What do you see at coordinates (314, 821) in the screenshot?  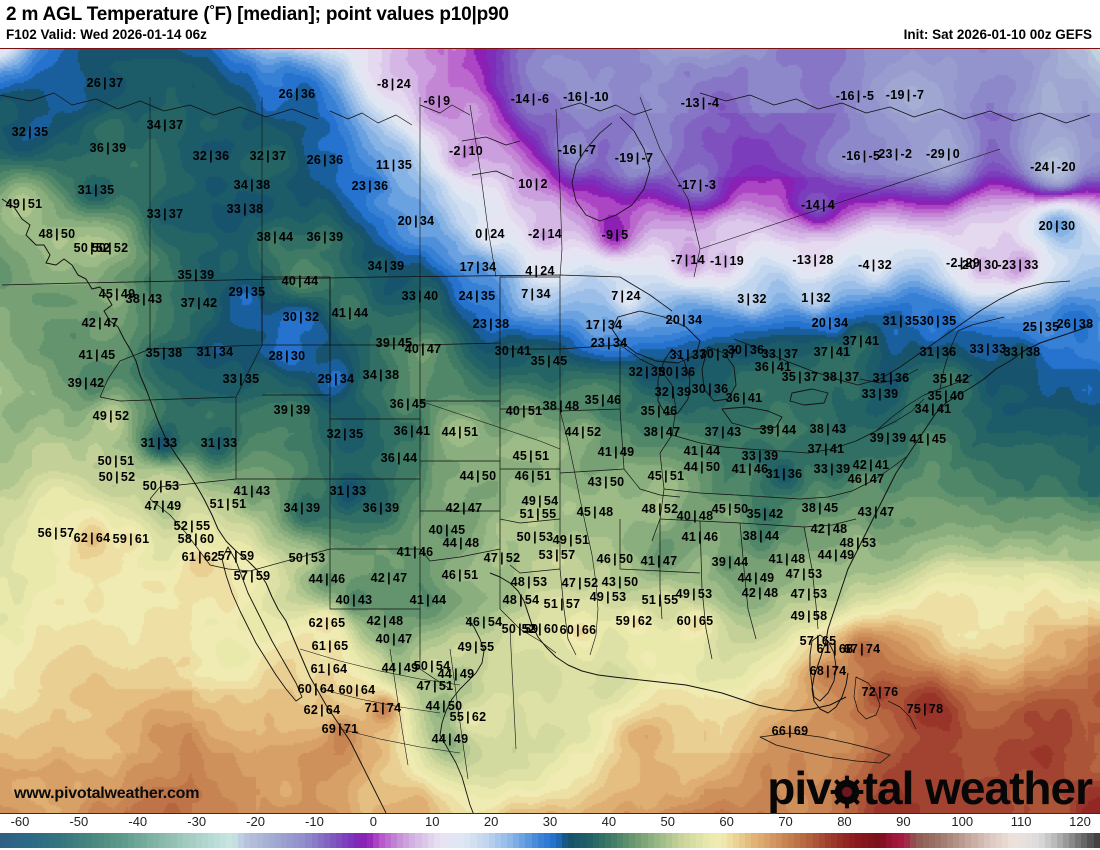 I see `colorbar-tick: -10` at bounding box center [314, 821].